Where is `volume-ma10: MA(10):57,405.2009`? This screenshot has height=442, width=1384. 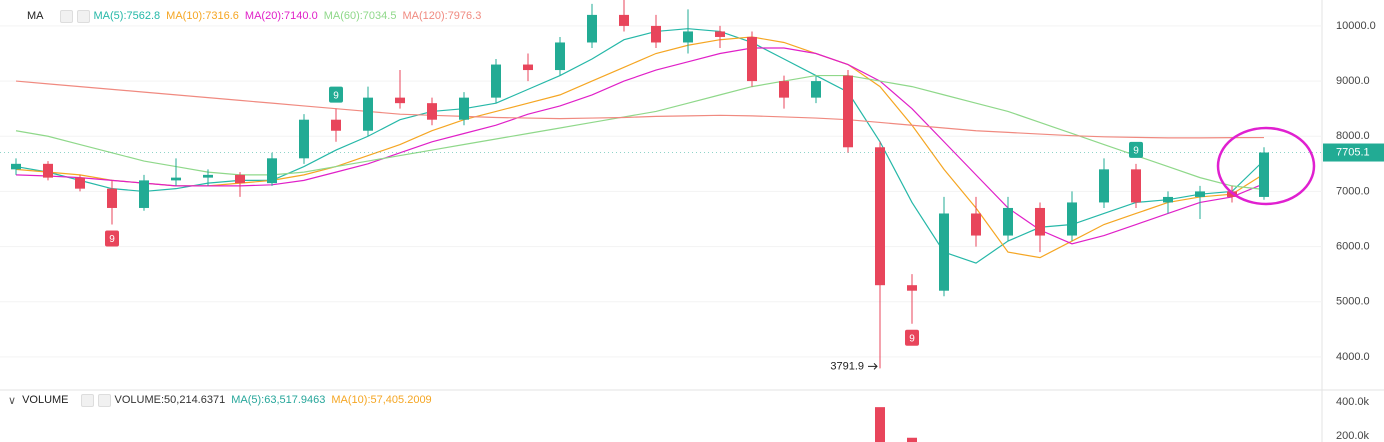 volume-ma10: MA(10):57,405.2009 is located at coordinates (381, 400).